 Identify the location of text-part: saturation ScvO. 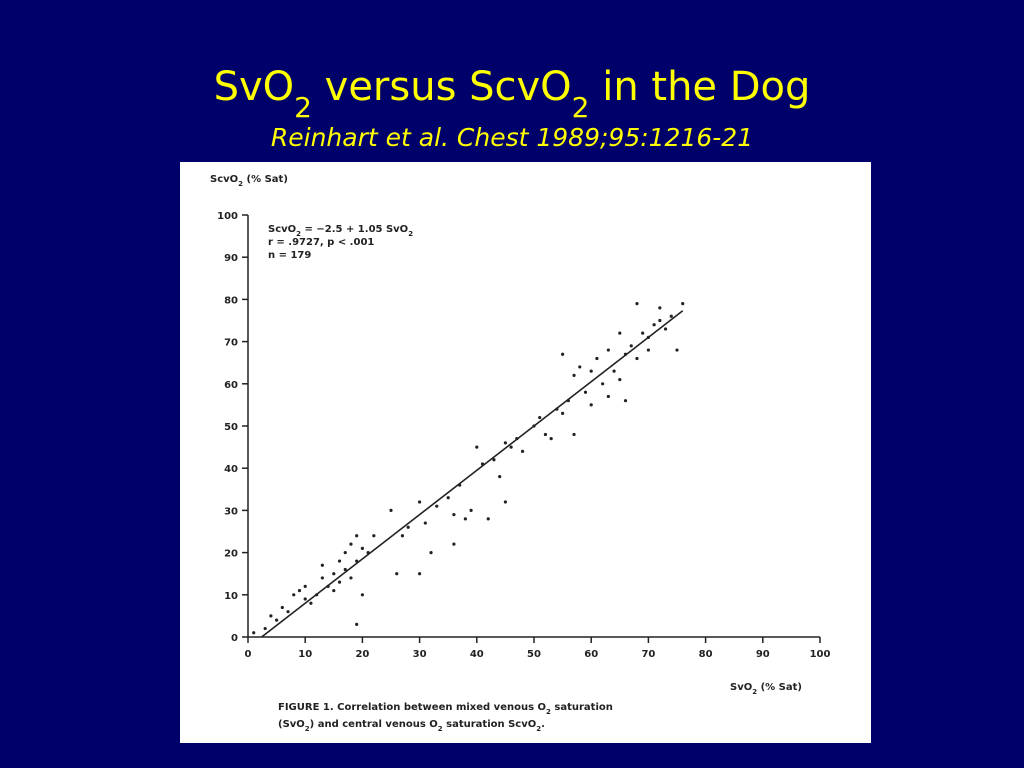
(490, 724).